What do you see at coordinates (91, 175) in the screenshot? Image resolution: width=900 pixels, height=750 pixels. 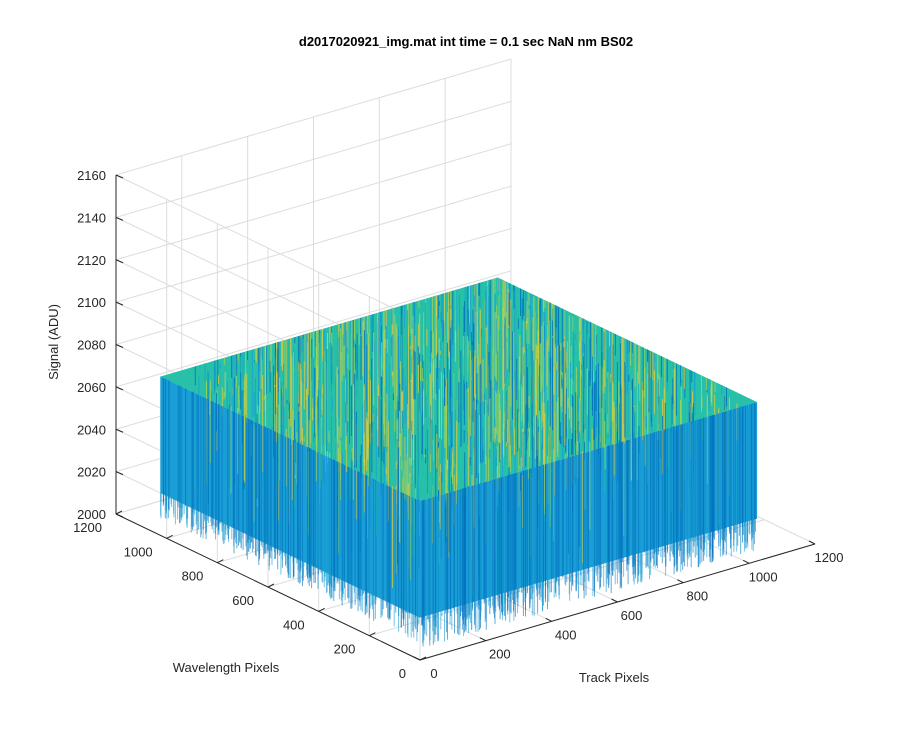 I see `z-tick-label: 2160` at bounding box center [91, 175].